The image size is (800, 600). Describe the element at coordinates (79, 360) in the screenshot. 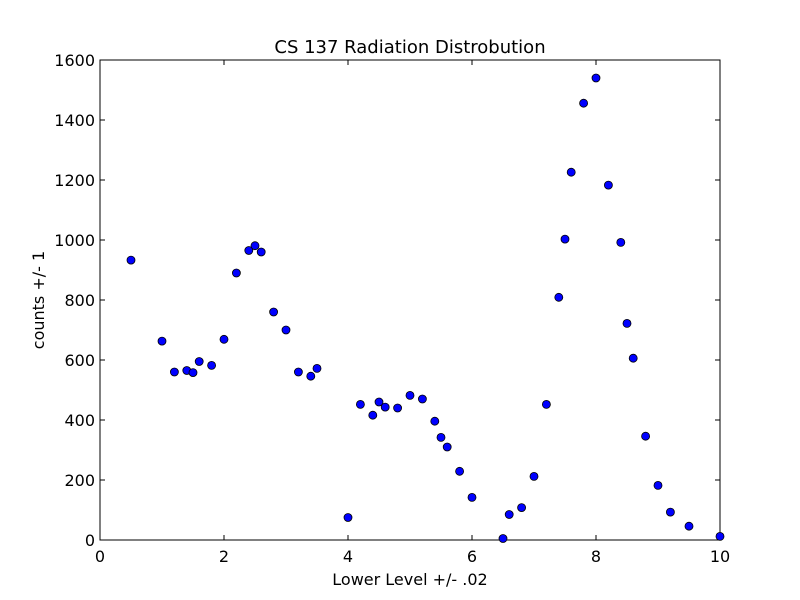

I see `y-tick-label: 600` at that location.